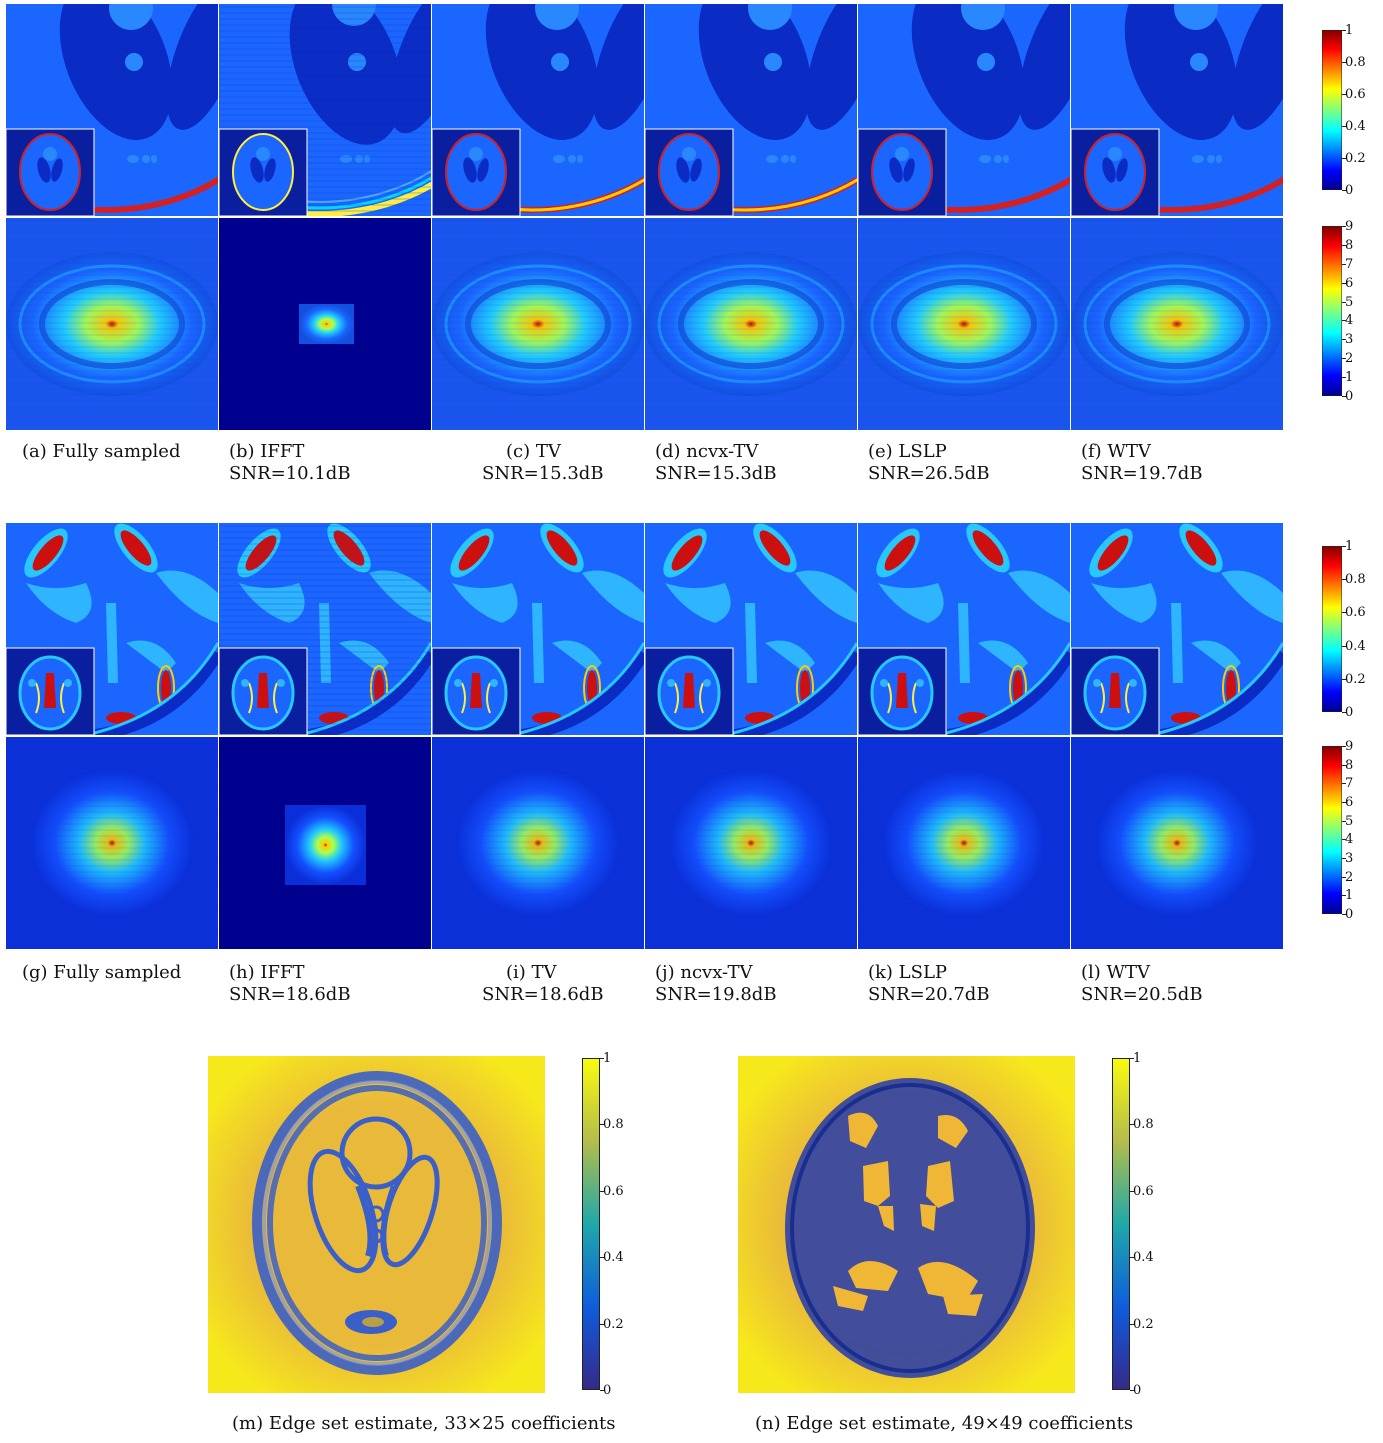 This screenshot has height=1443, width=1383. What do you see at coordinates (1116, 451) in the screenshot?
I see `caption-label: (f) WTV` at bounding box center [1116, 451].